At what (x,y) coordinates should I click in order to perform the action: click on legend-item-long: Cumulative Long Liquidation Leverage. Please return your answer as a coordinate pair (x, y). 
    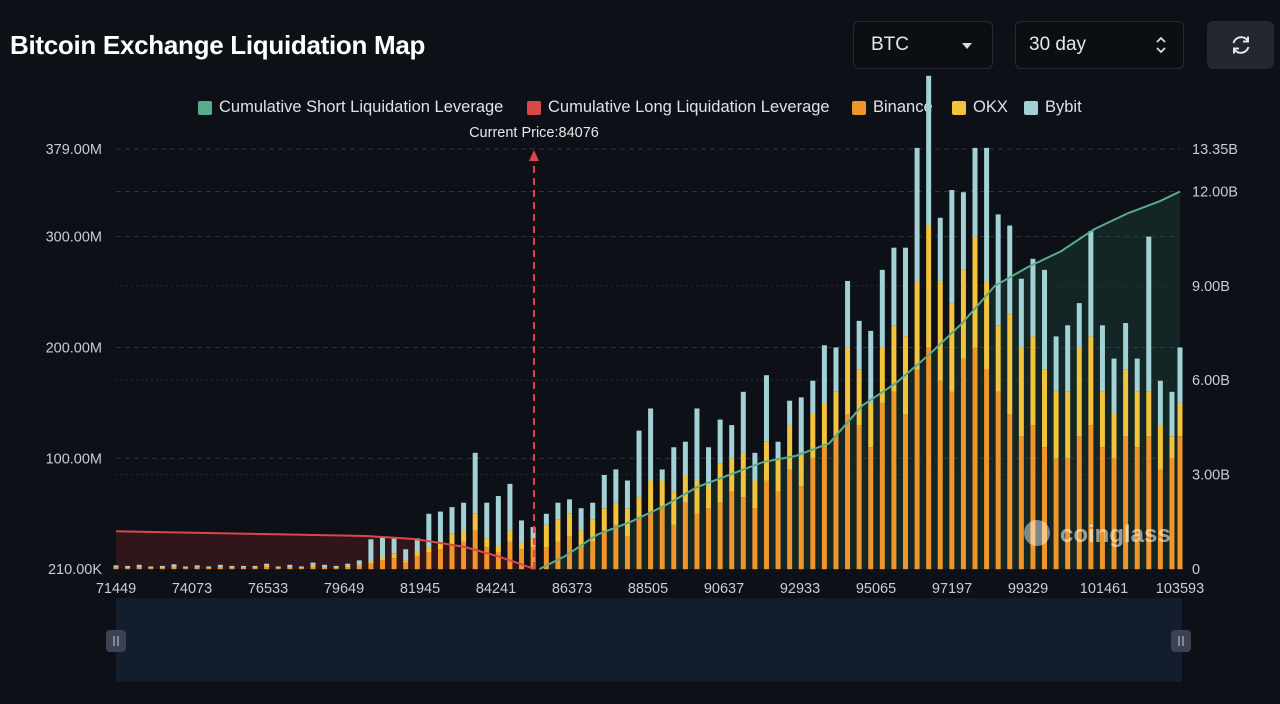
    Looking at the image, I should click on (678, 107).